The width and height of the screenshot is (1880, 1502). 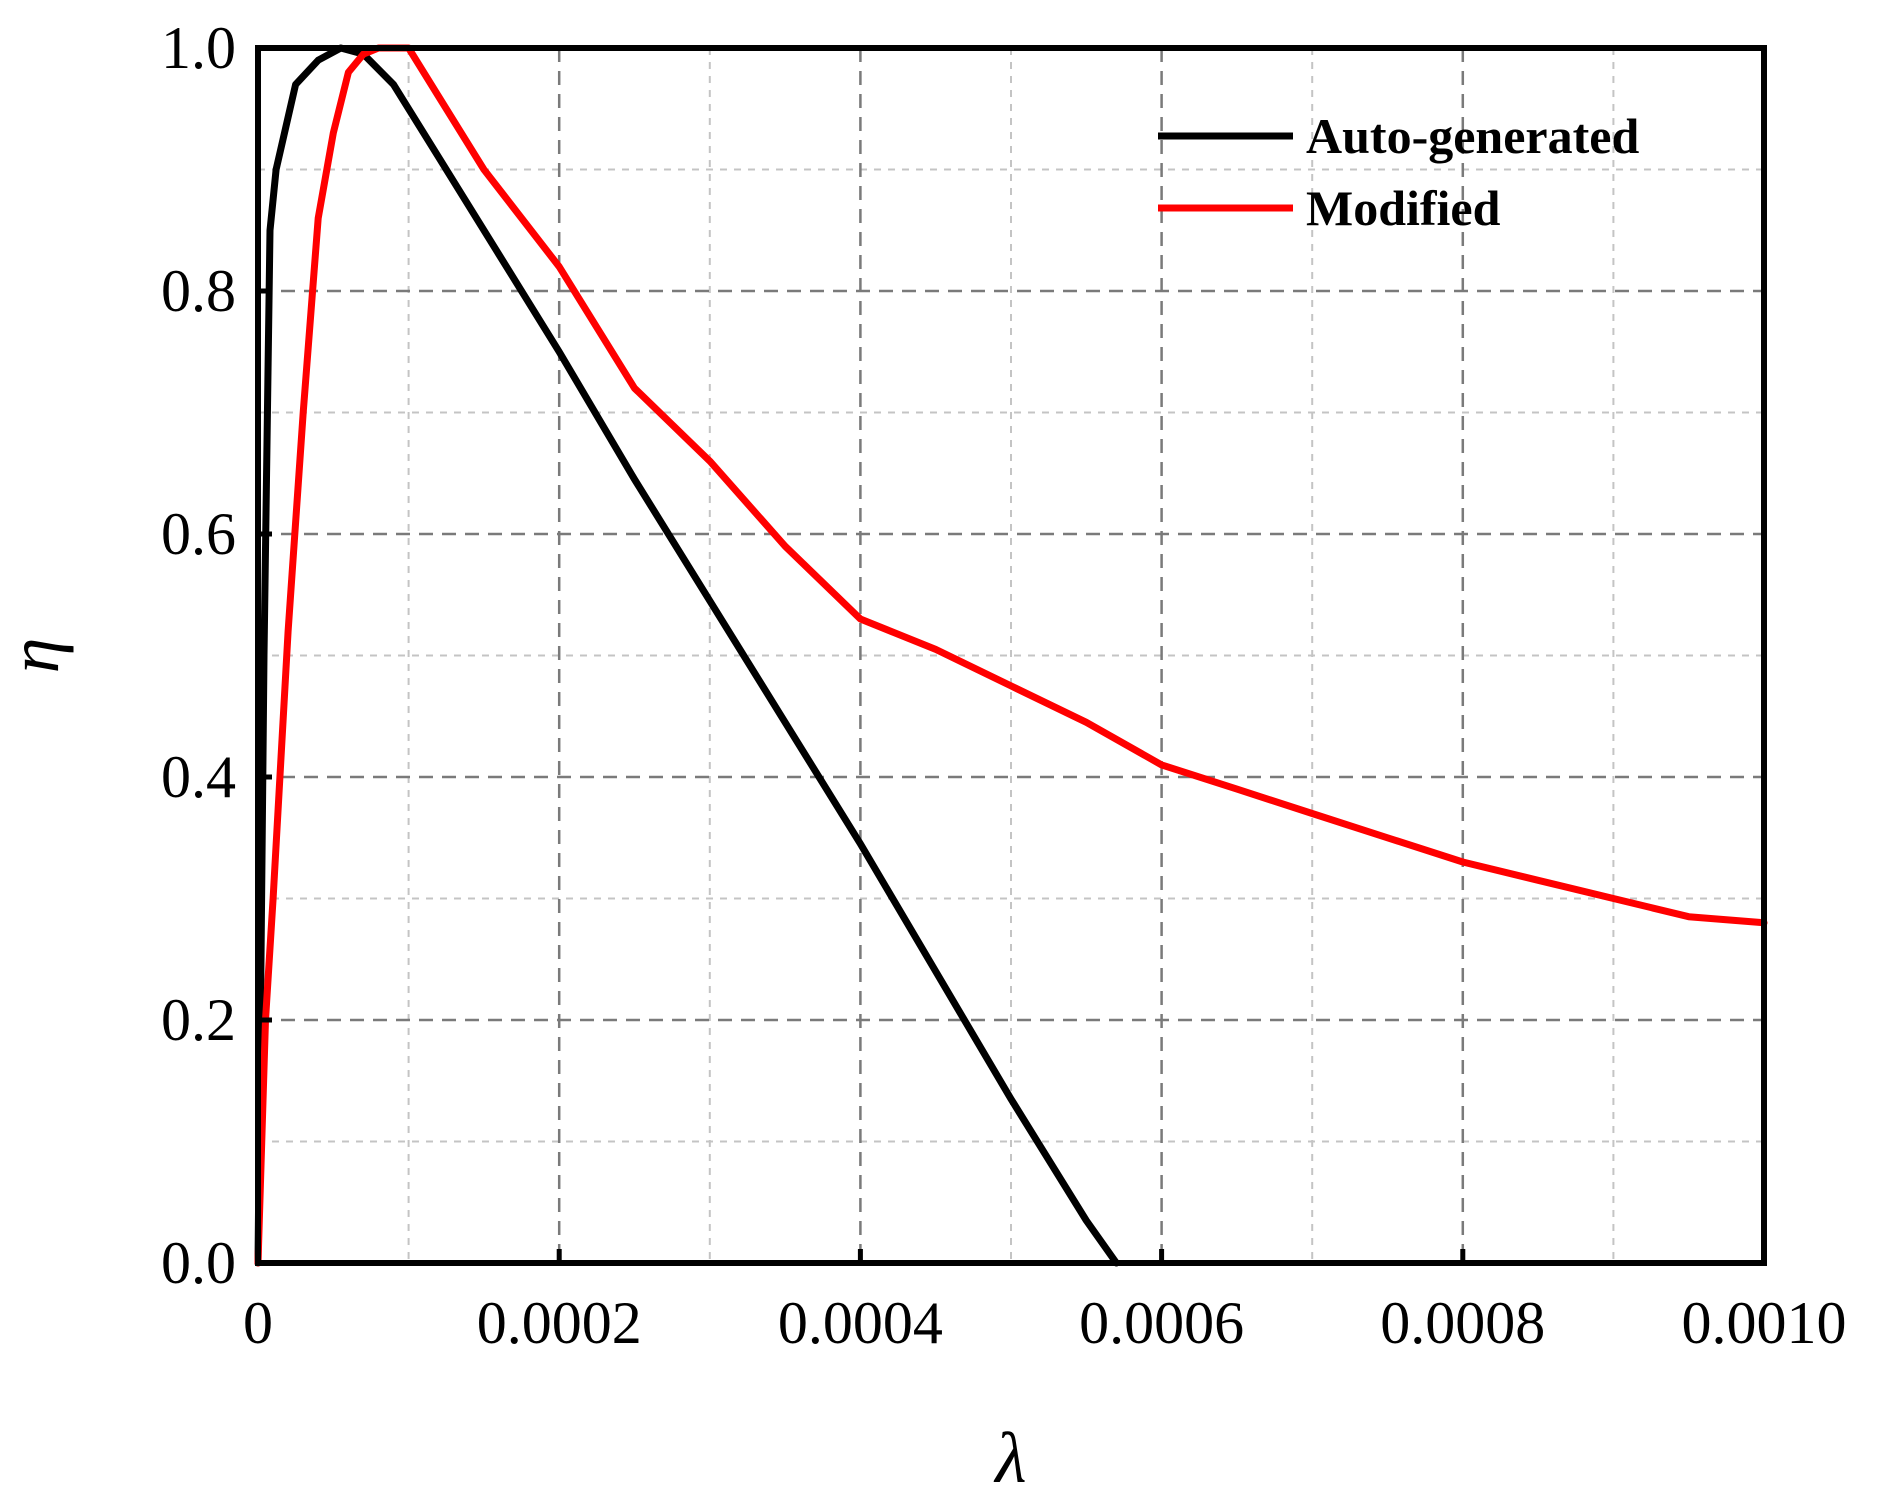 What do you see at coordinates (1403, 208) in the screenshot?
I see `legend-label-modified: Modified` at bounding box center [1403, 208].